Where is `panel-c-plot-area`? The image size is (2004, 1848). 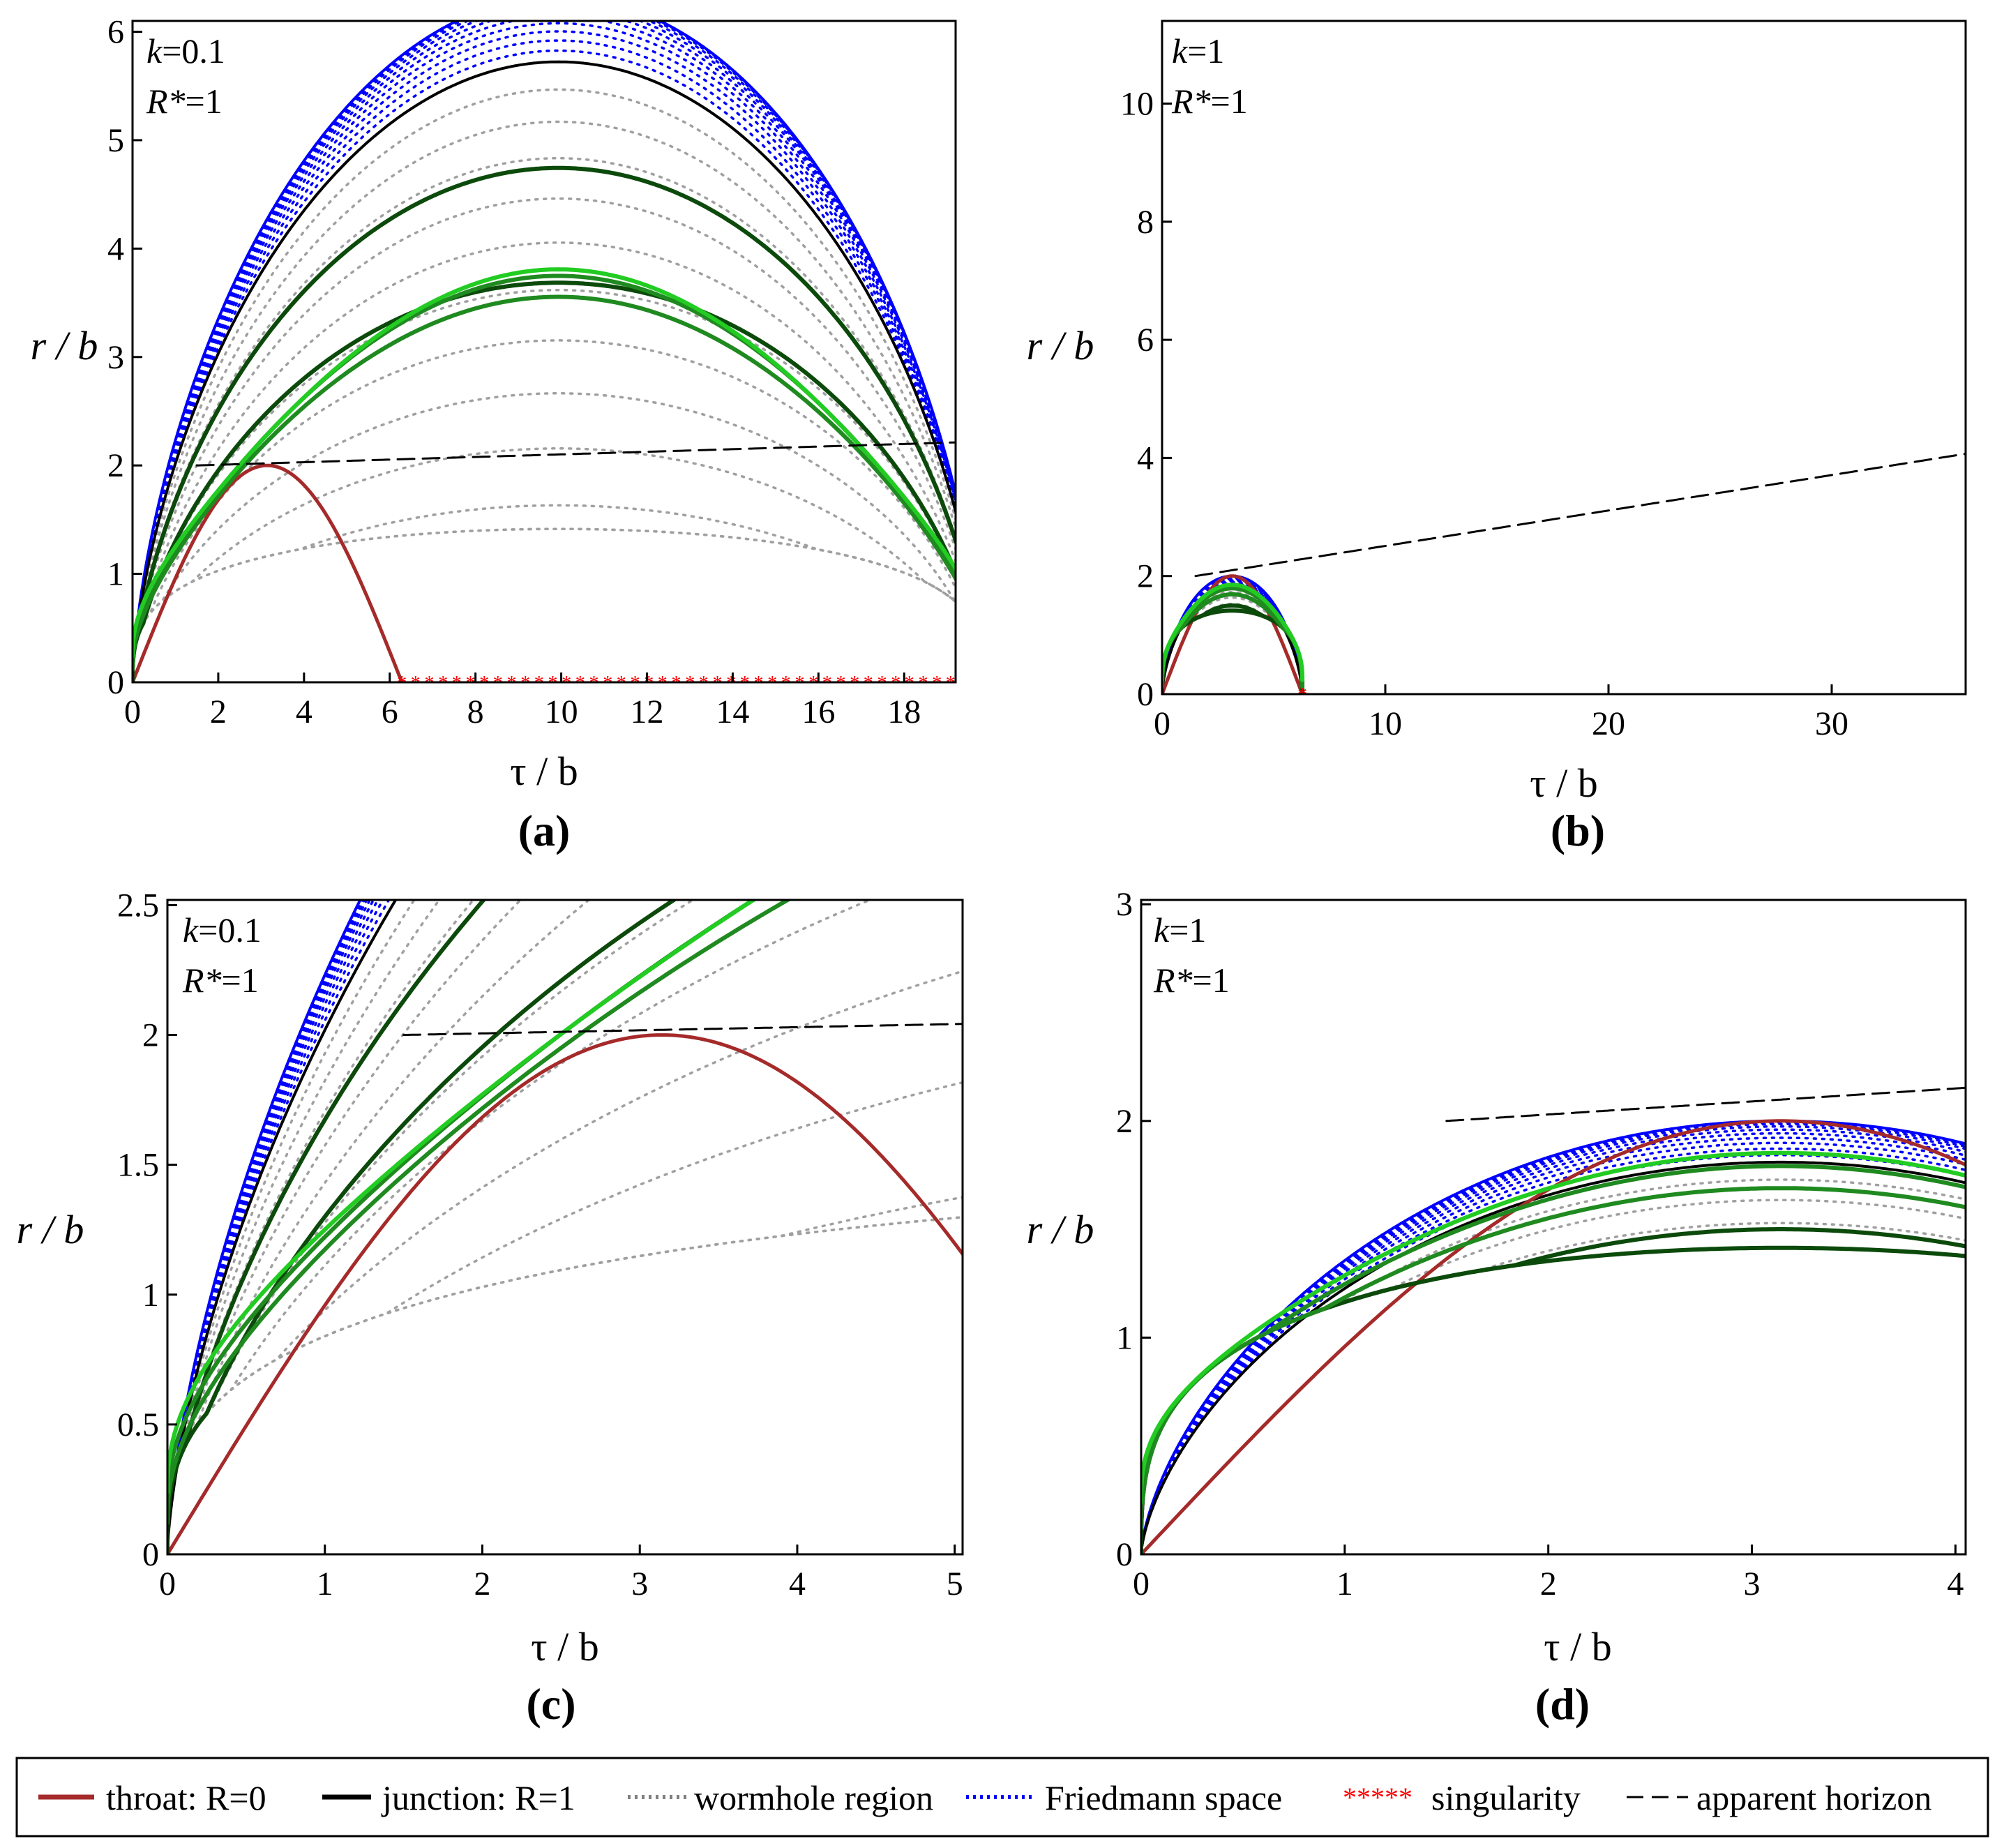
panel-c-plot-area is located at coordinates (565, 1227).